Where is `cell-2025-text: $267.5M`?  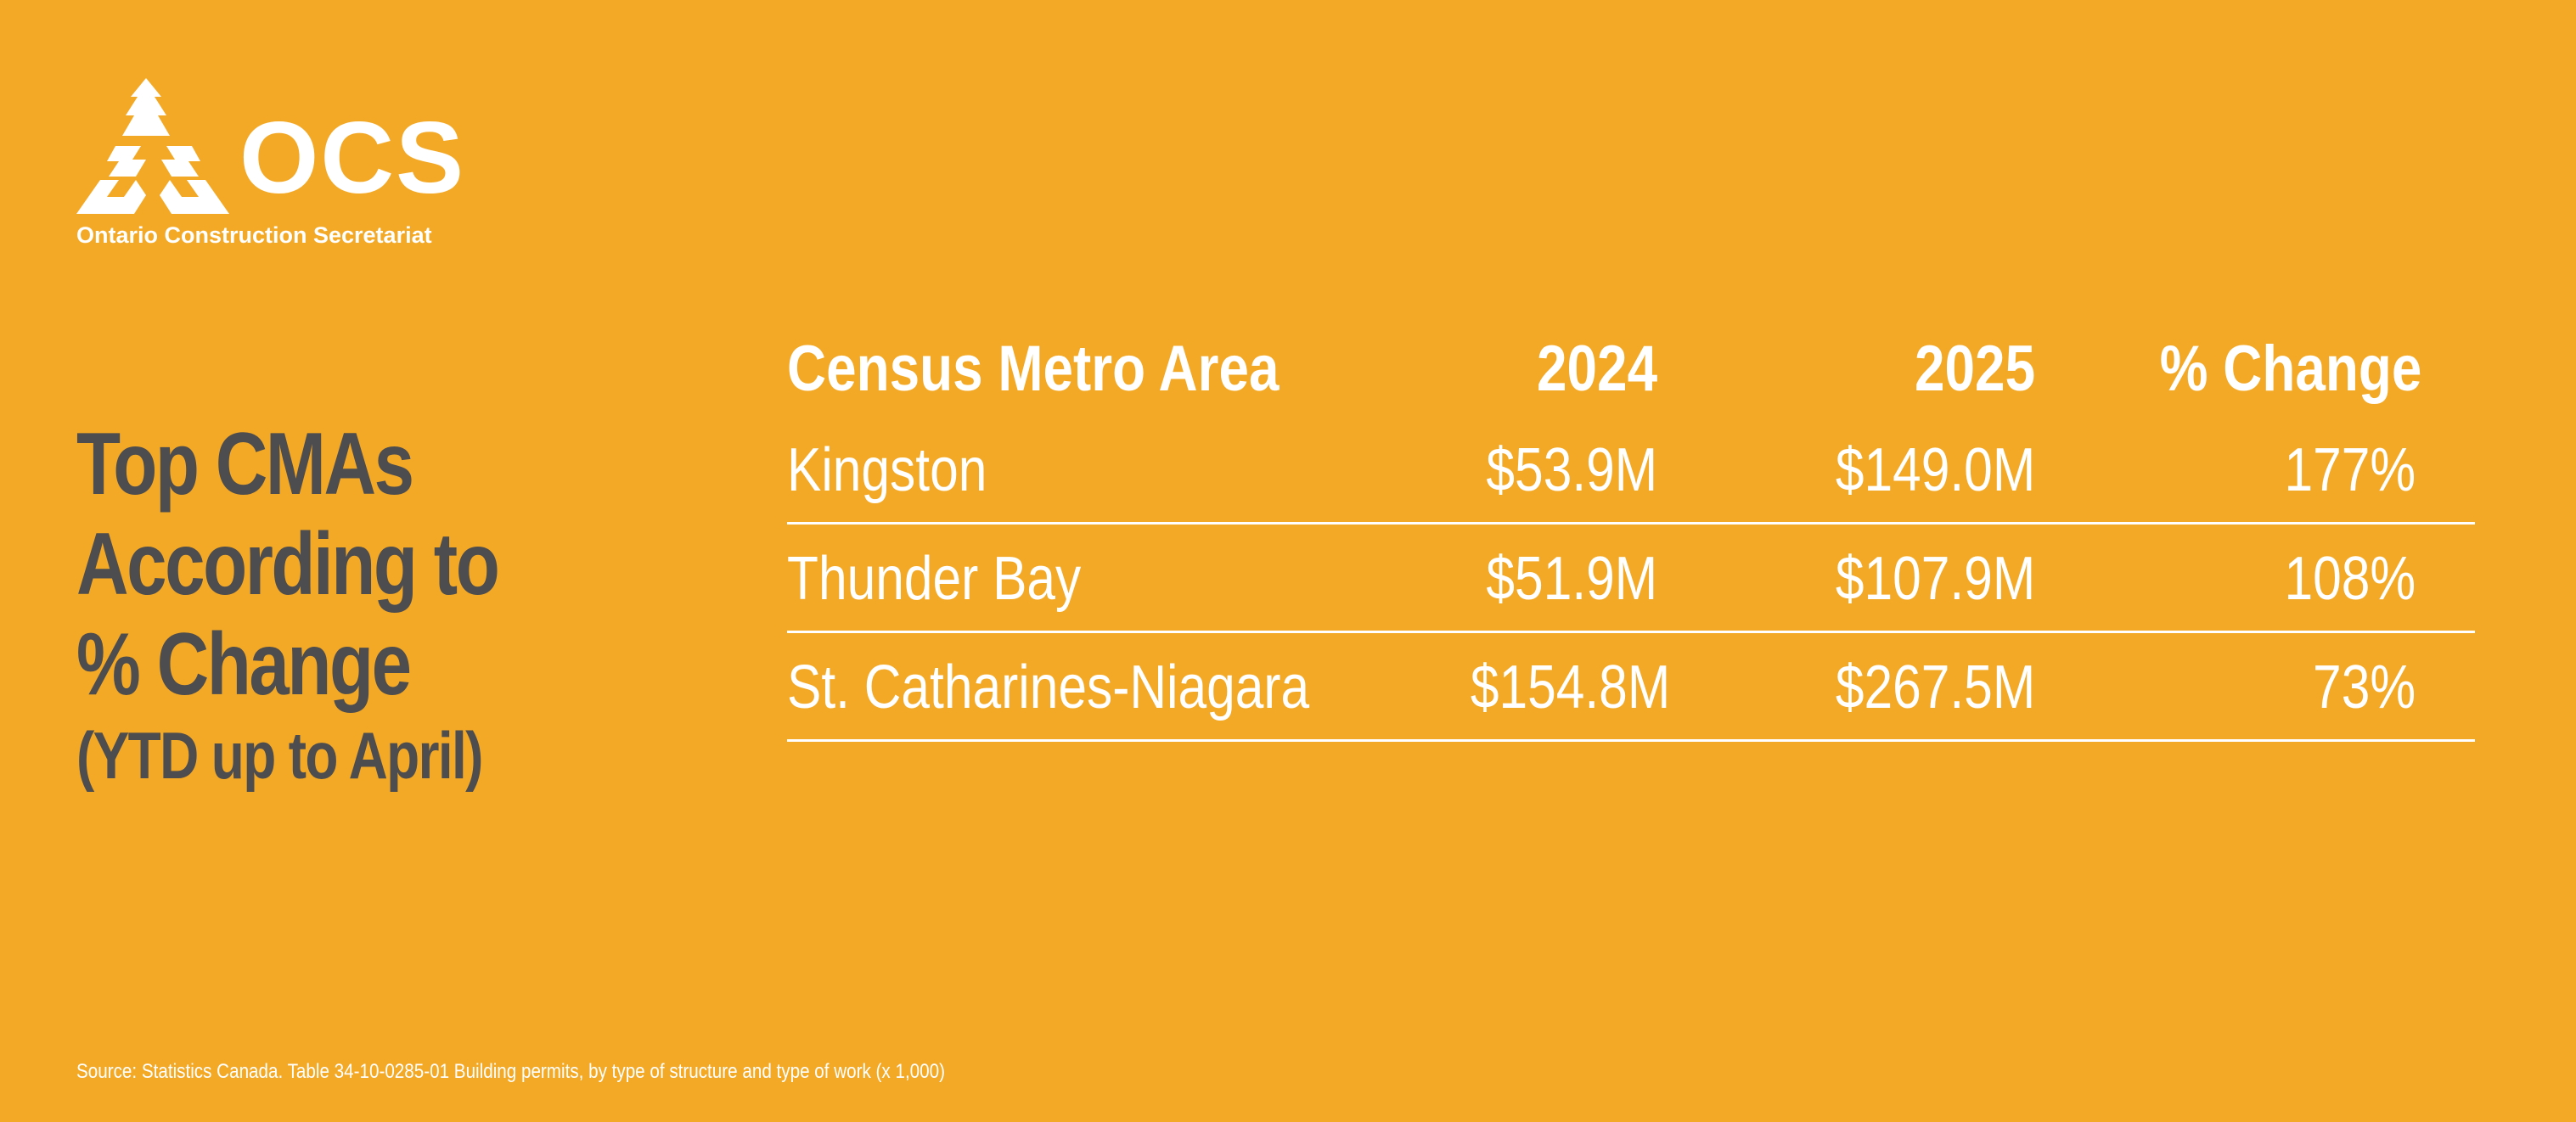 cell-2025-text: $267.5M is located at coordinates (1935, 687).